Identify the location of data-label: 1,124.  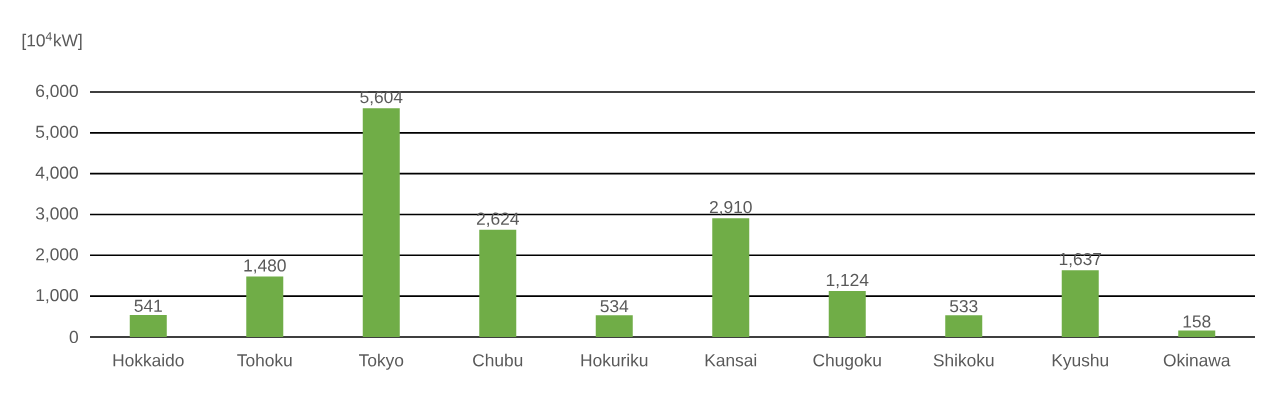
(847, 281).